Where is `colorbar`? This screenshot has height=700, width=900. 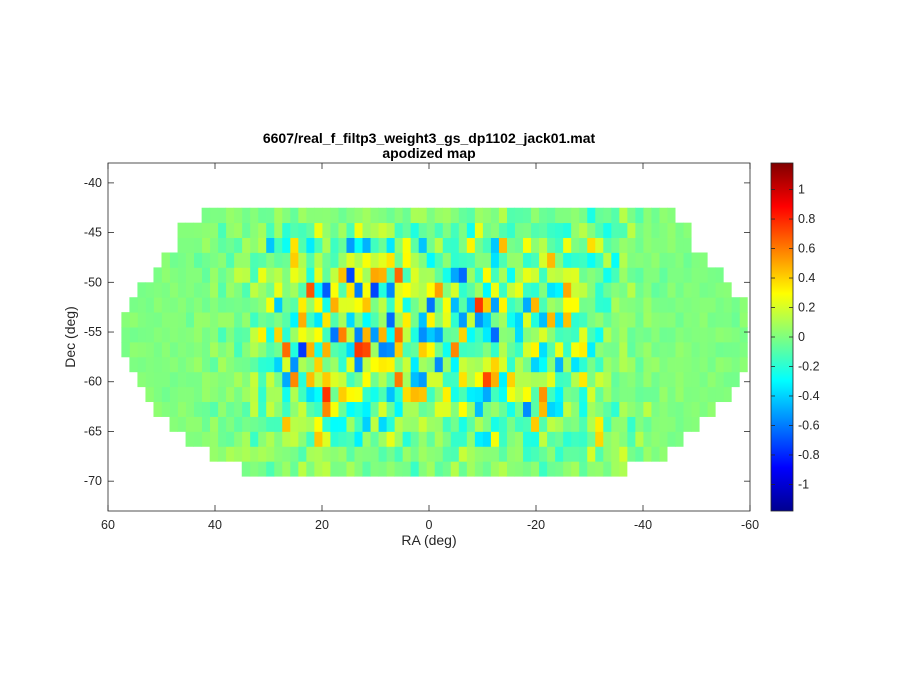 colorbar is located at coordinates (782, 337).